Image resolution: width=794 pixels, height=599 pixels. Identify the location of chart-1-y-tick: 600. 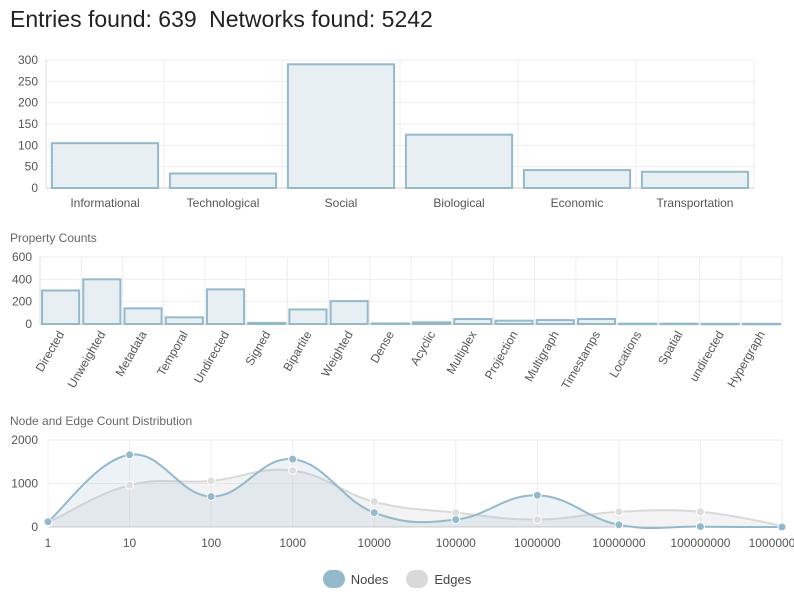
(22, 257).